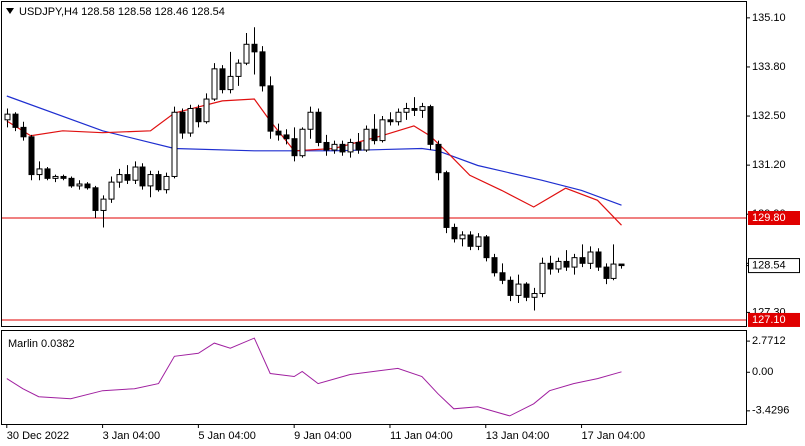 The height and width of the screenshot is (446, 805). I want to click on indicator-line, so click(314, 377).